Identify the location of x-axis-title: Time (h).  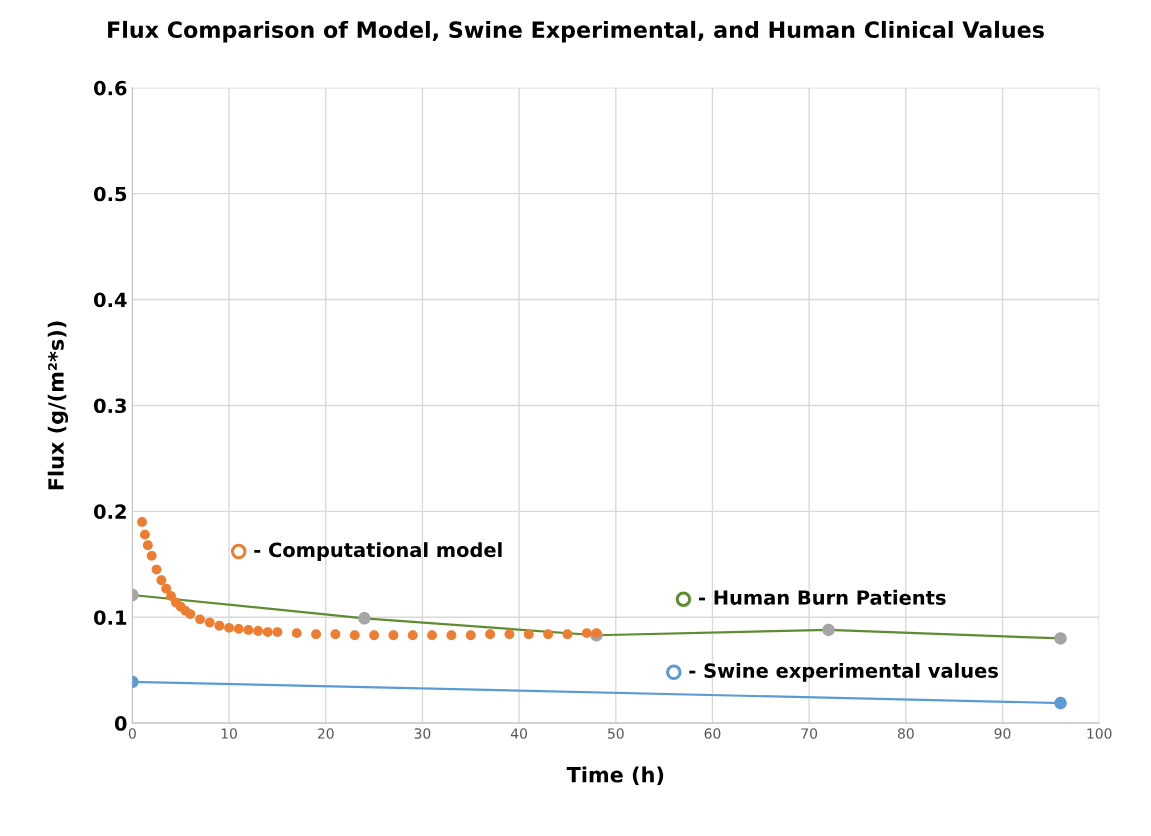
(615, 776).